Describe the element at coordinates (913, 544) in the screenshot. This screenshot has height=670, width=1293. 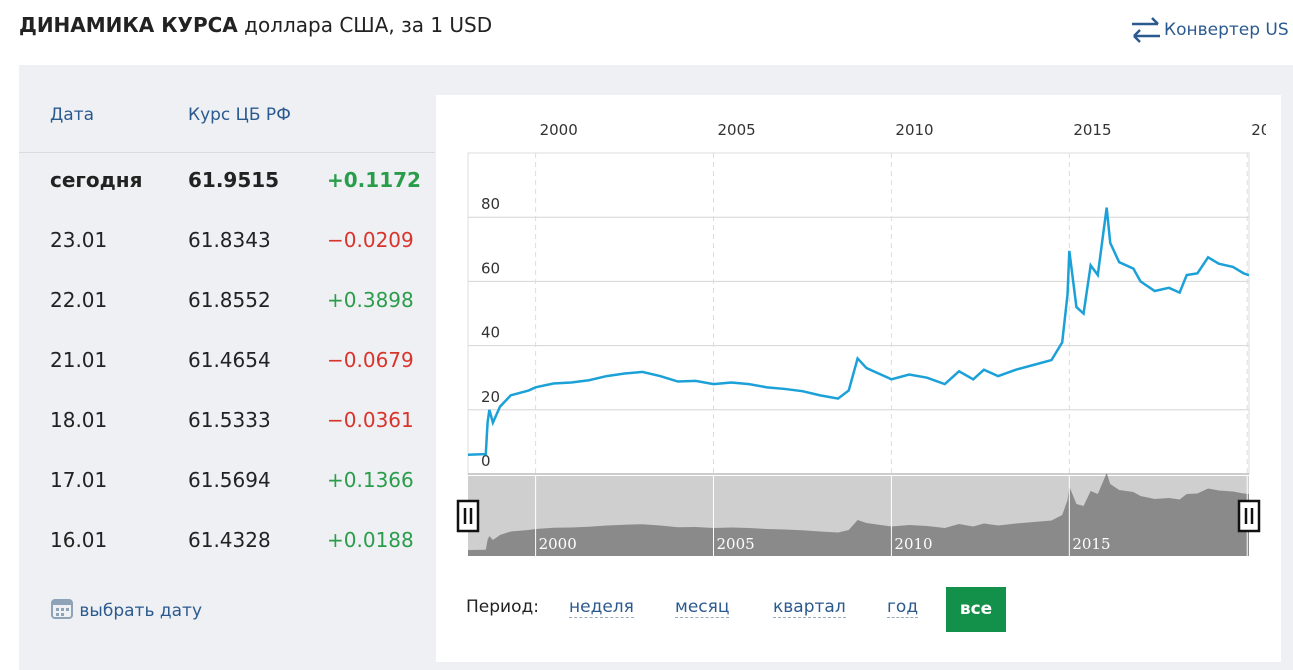
I see `navigator-label: 2010` at that location.